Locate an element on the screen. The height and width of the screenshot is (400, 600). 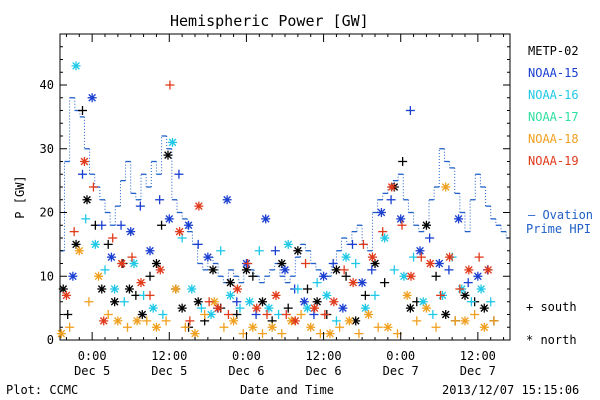
x-tick-date-label: Dec 6 is located at coordinates (324, 371).